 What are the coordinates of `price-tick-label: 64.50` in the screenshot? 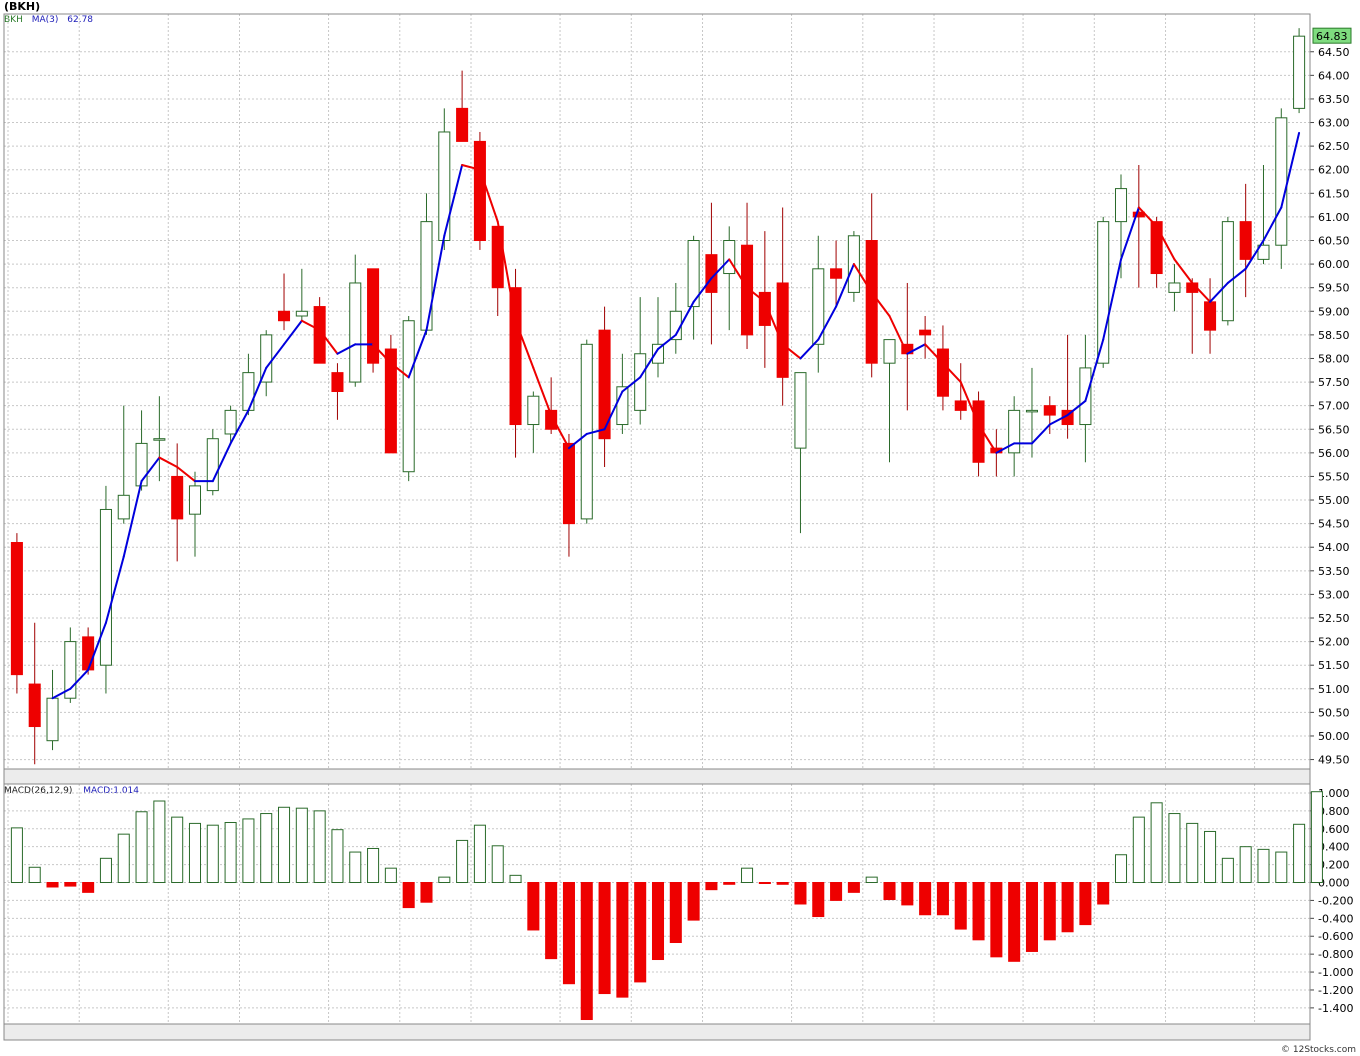 It's located at (1334, 52).